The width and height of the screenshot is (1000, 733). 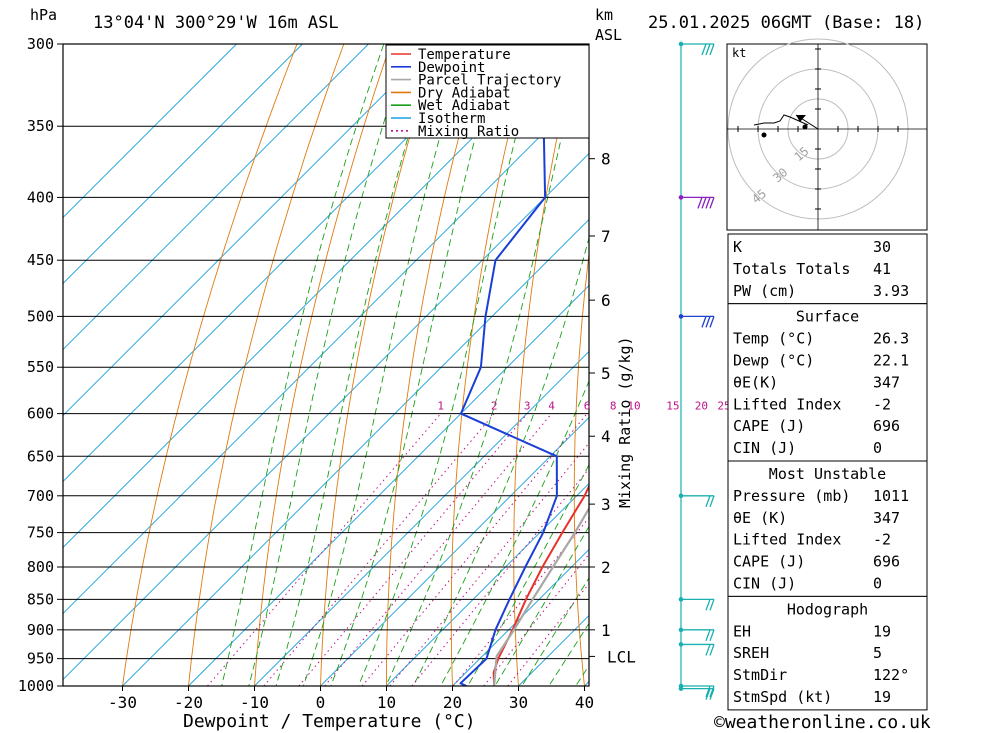 I want to click on mixing-ratio-label: 15, so click(x=672, y=406).